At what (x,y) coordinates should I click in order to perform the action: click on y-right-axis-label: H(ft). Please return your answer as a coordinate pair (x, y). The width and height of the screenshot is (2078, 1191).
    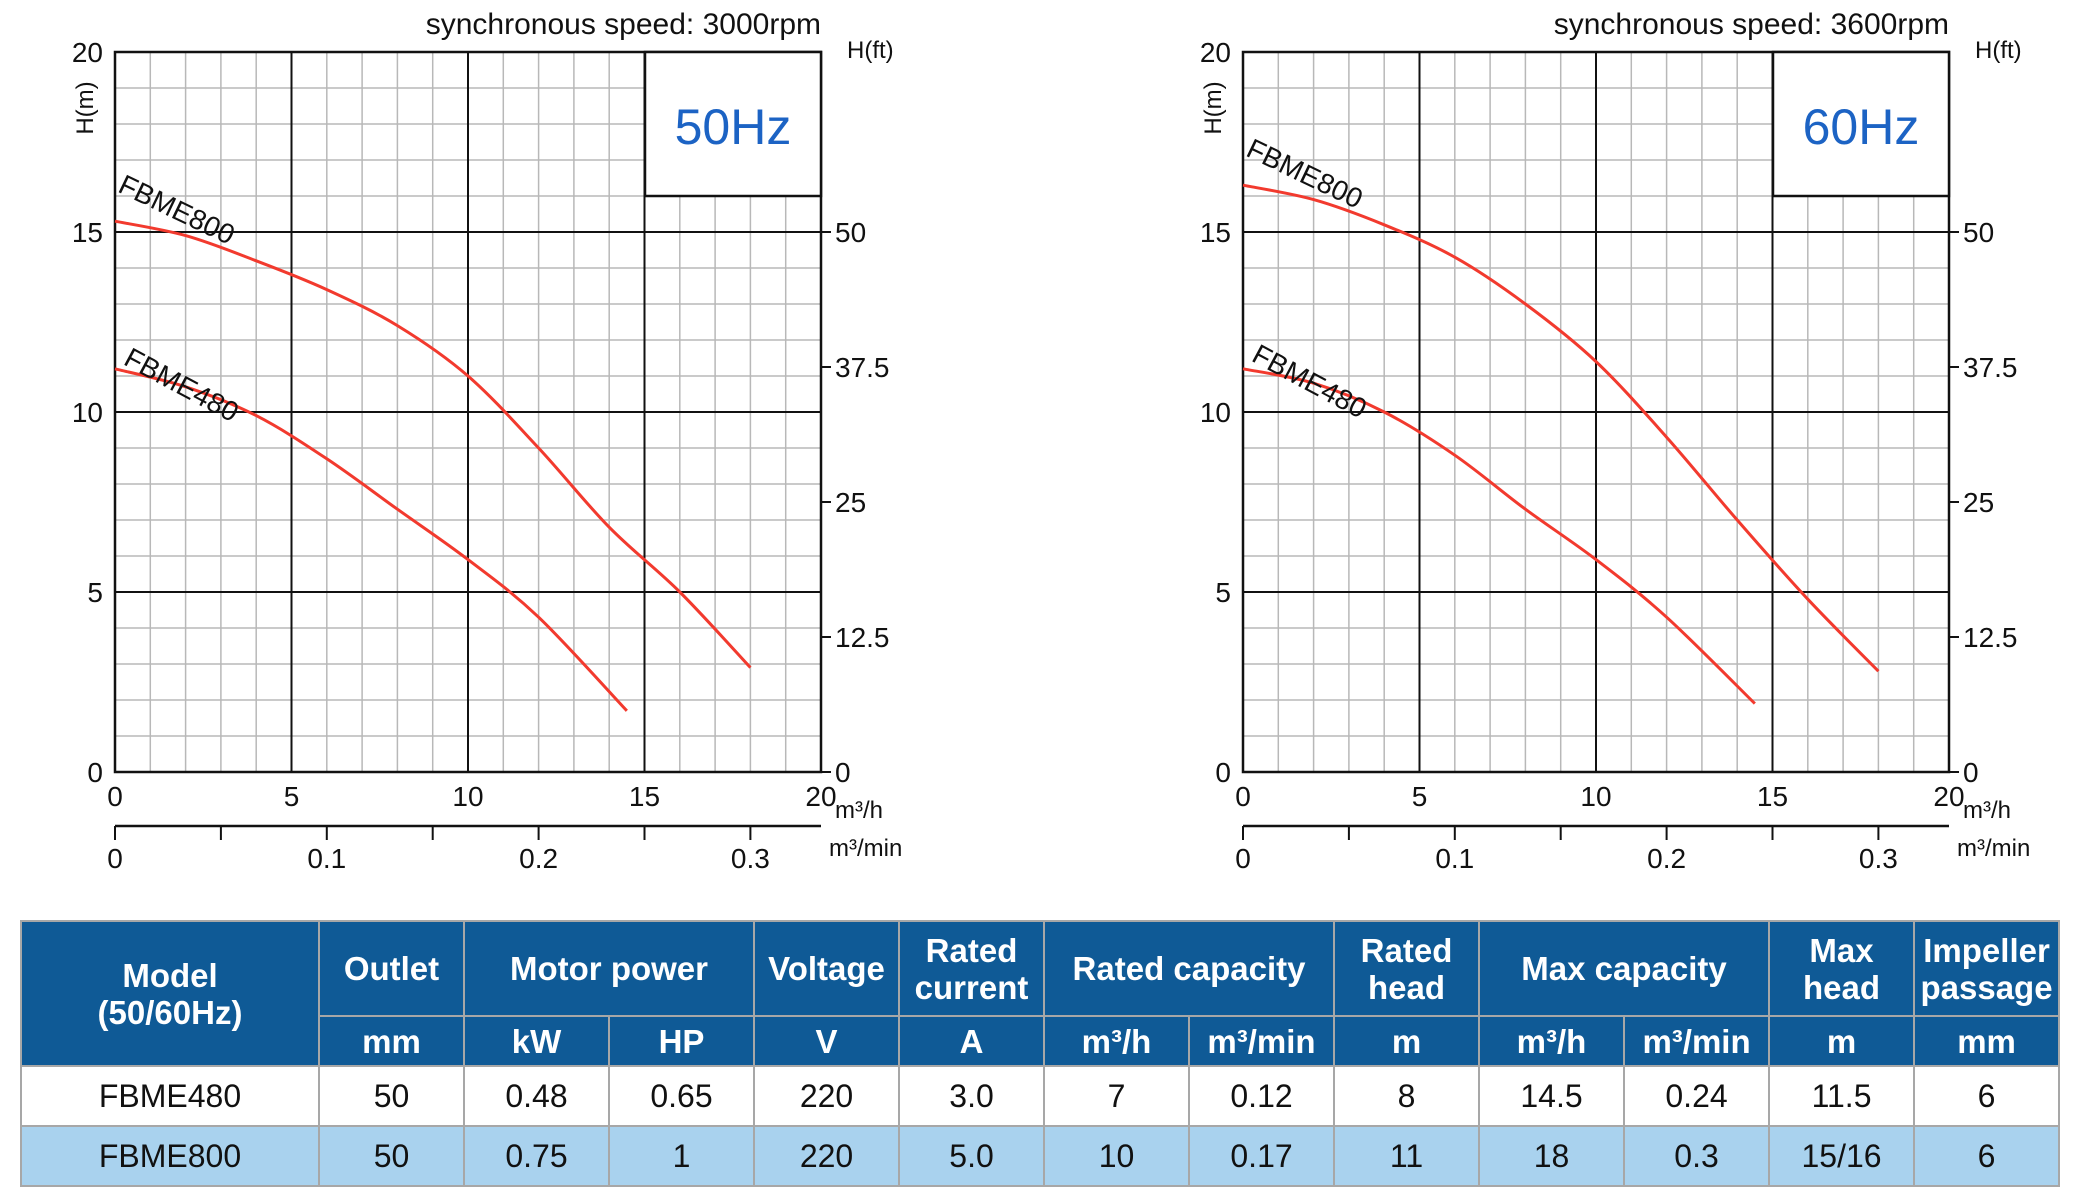
    Looking at the image, I should click on (870, 50).